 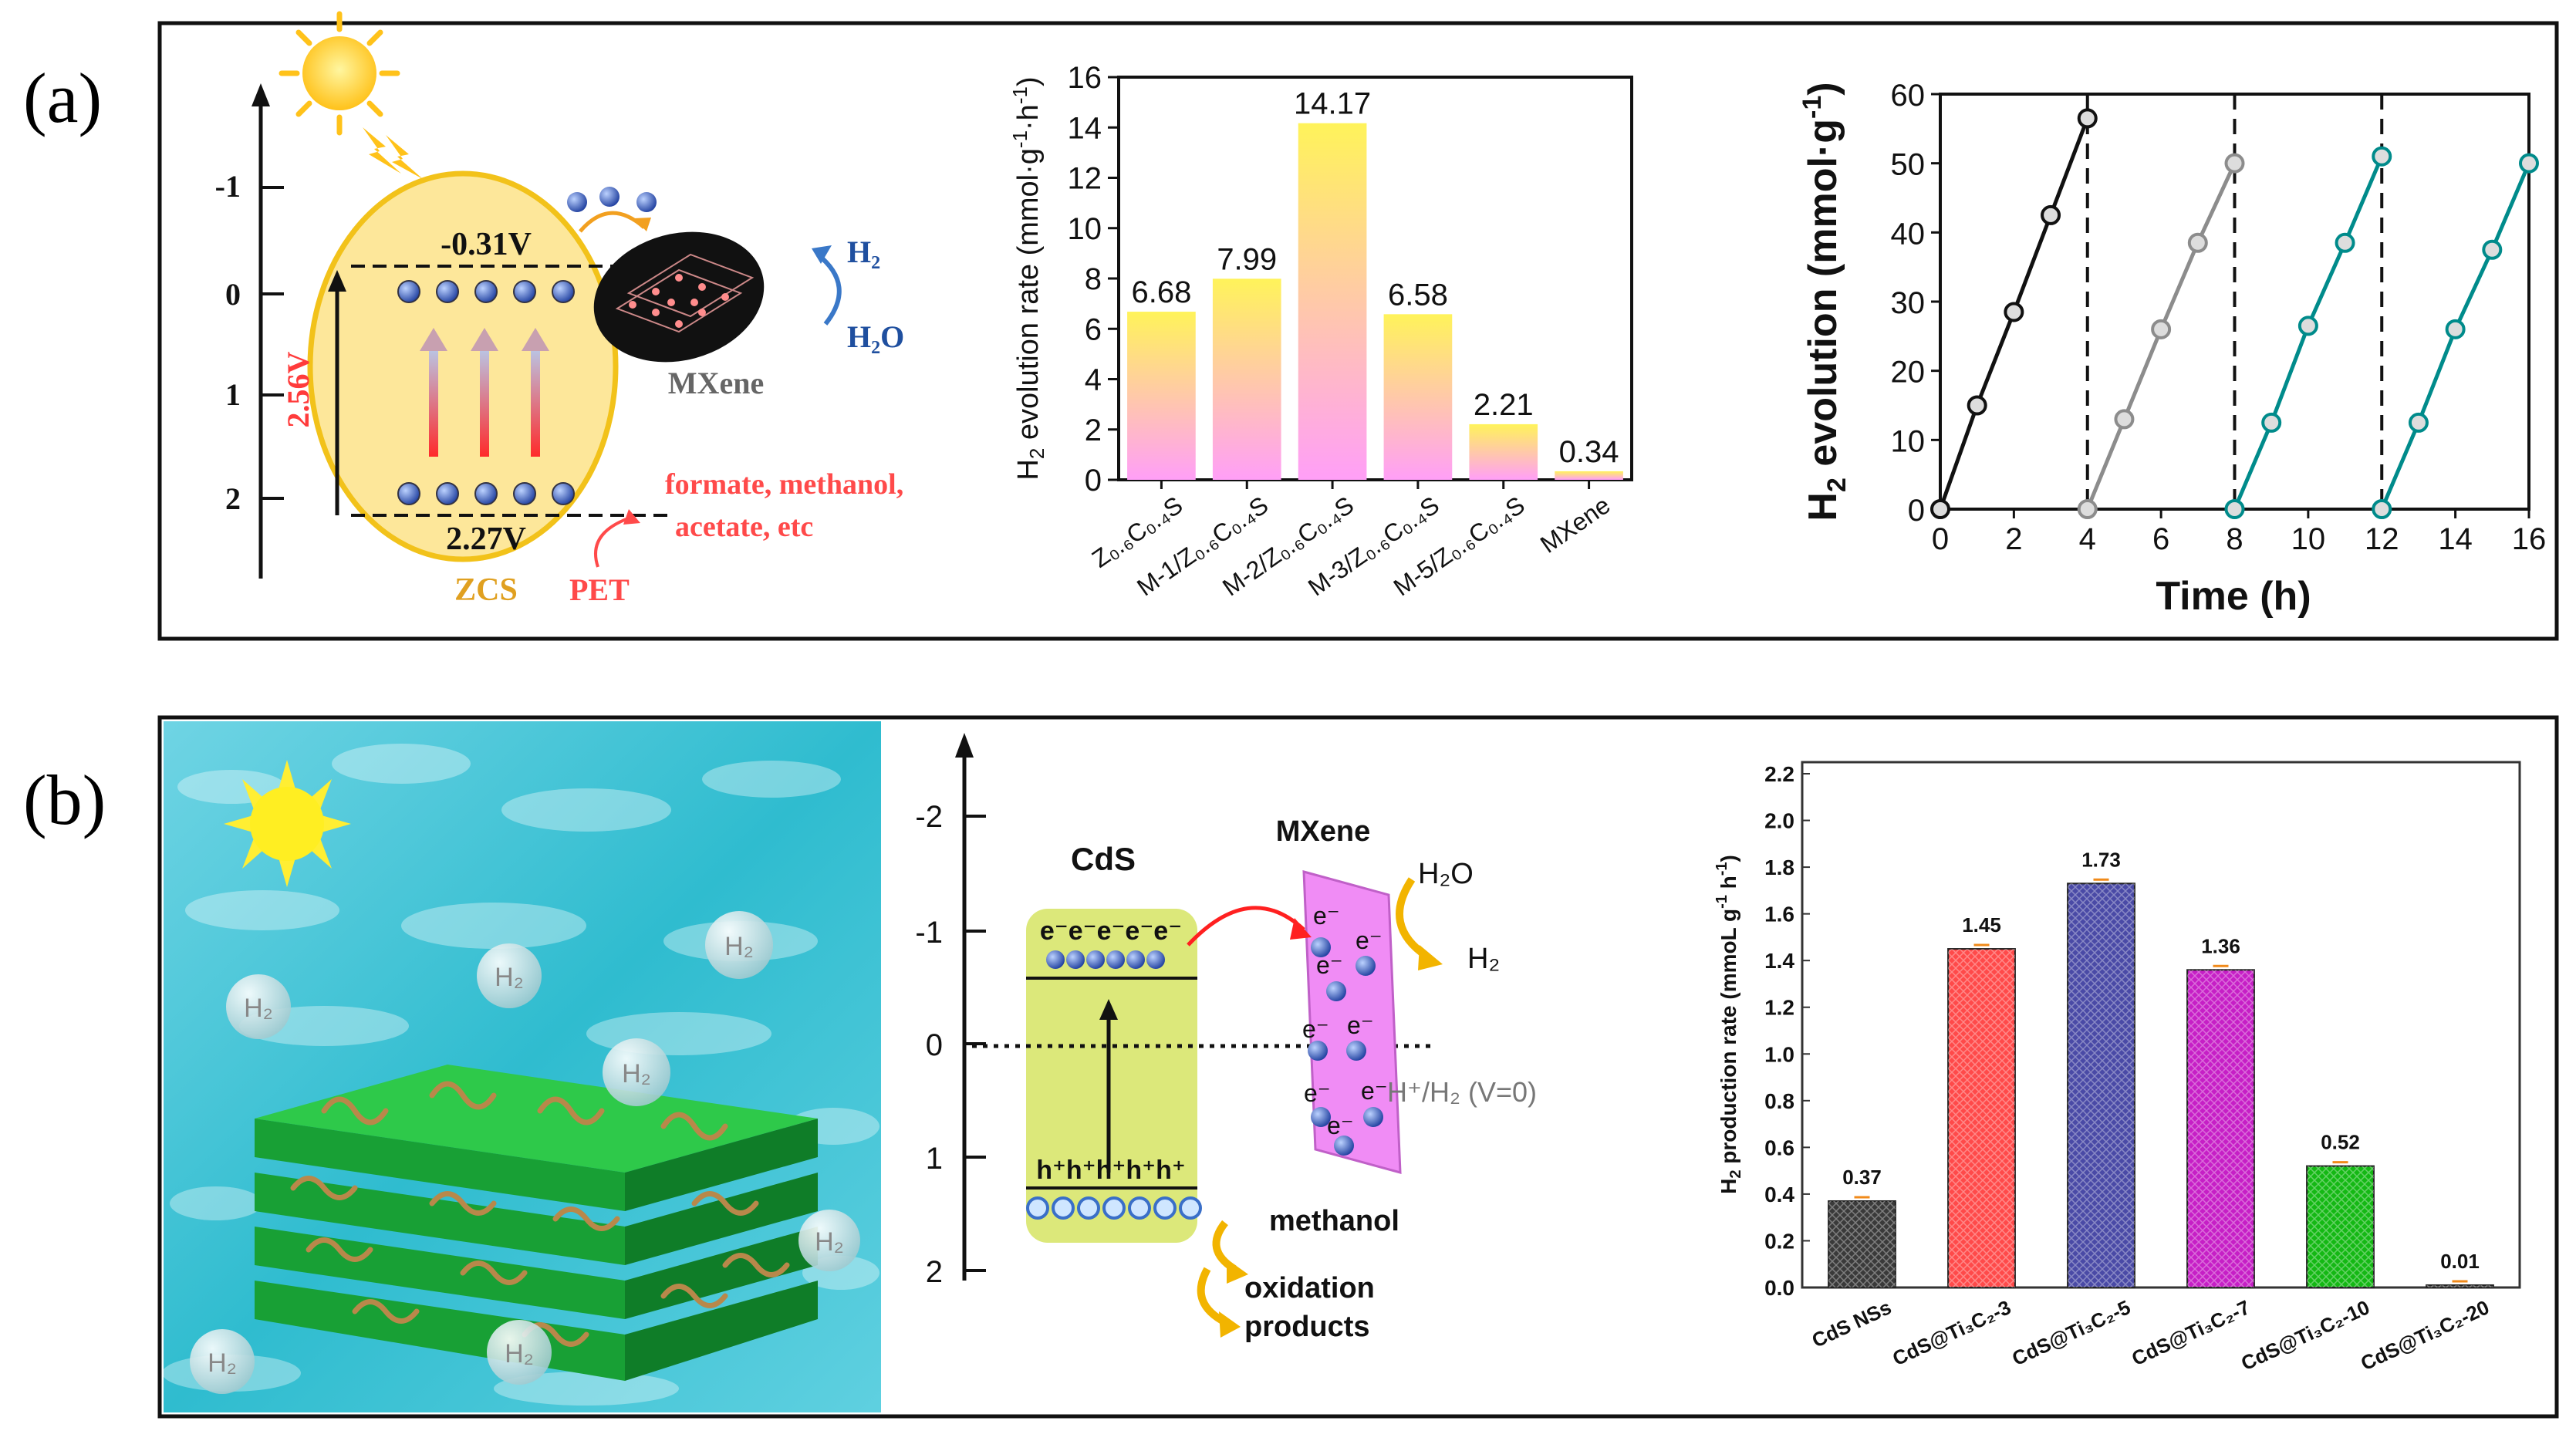 What do you see at coordinates (559, 309) in the screenshot?
I see `panel-a-band-diagram: -1 0 1 2 -0.31V 2.27V ZCS` at bounding box center [559, 309].